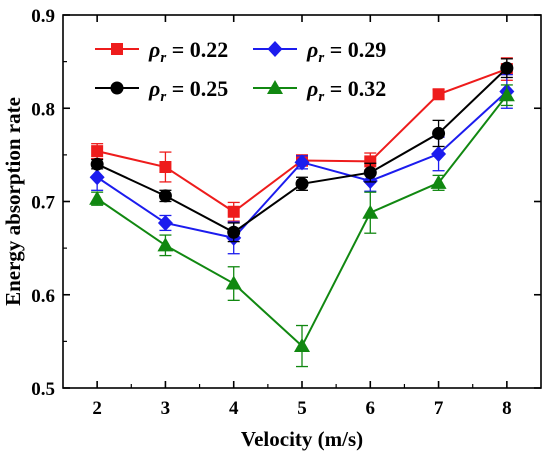  What do you see at coordinates (507, 408) in the screenshot?
I see `x-tick-label: 8` at bounding box center [507, 408].